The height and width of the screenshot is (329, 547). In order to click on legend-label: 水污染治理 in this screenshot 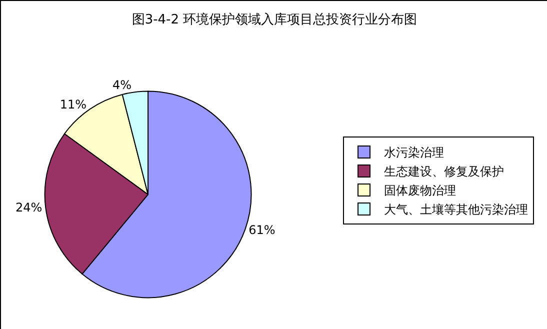, I will do `click(414, 153)`.